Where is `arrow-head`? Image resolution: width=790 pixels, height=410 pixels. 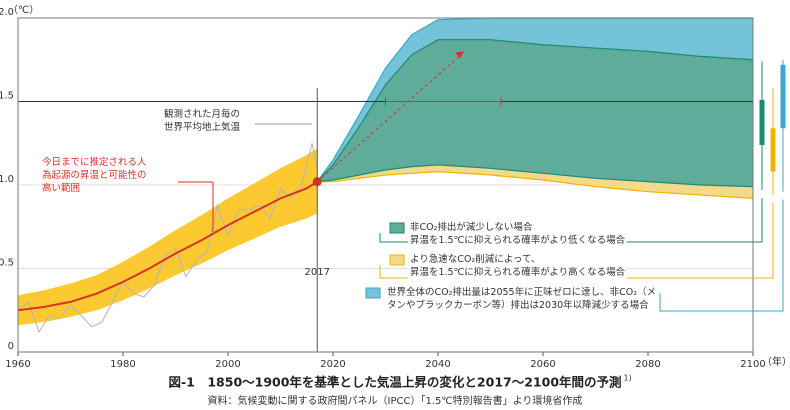
arrow-head is located at coordinates (459, 55).